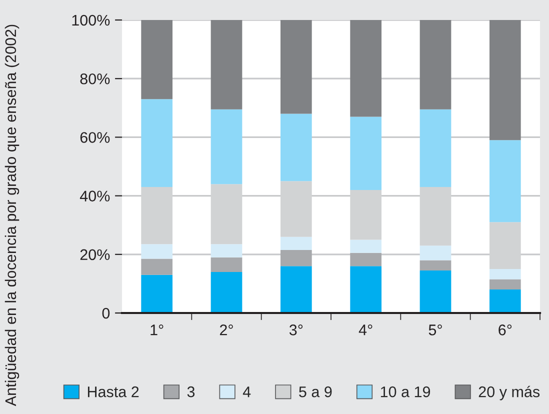 The width and height of the screenshot is (549, 414). Describe the element at coordinates (315, 392) in the screenshot. I see `legend-label: 5 a 9` at that location.